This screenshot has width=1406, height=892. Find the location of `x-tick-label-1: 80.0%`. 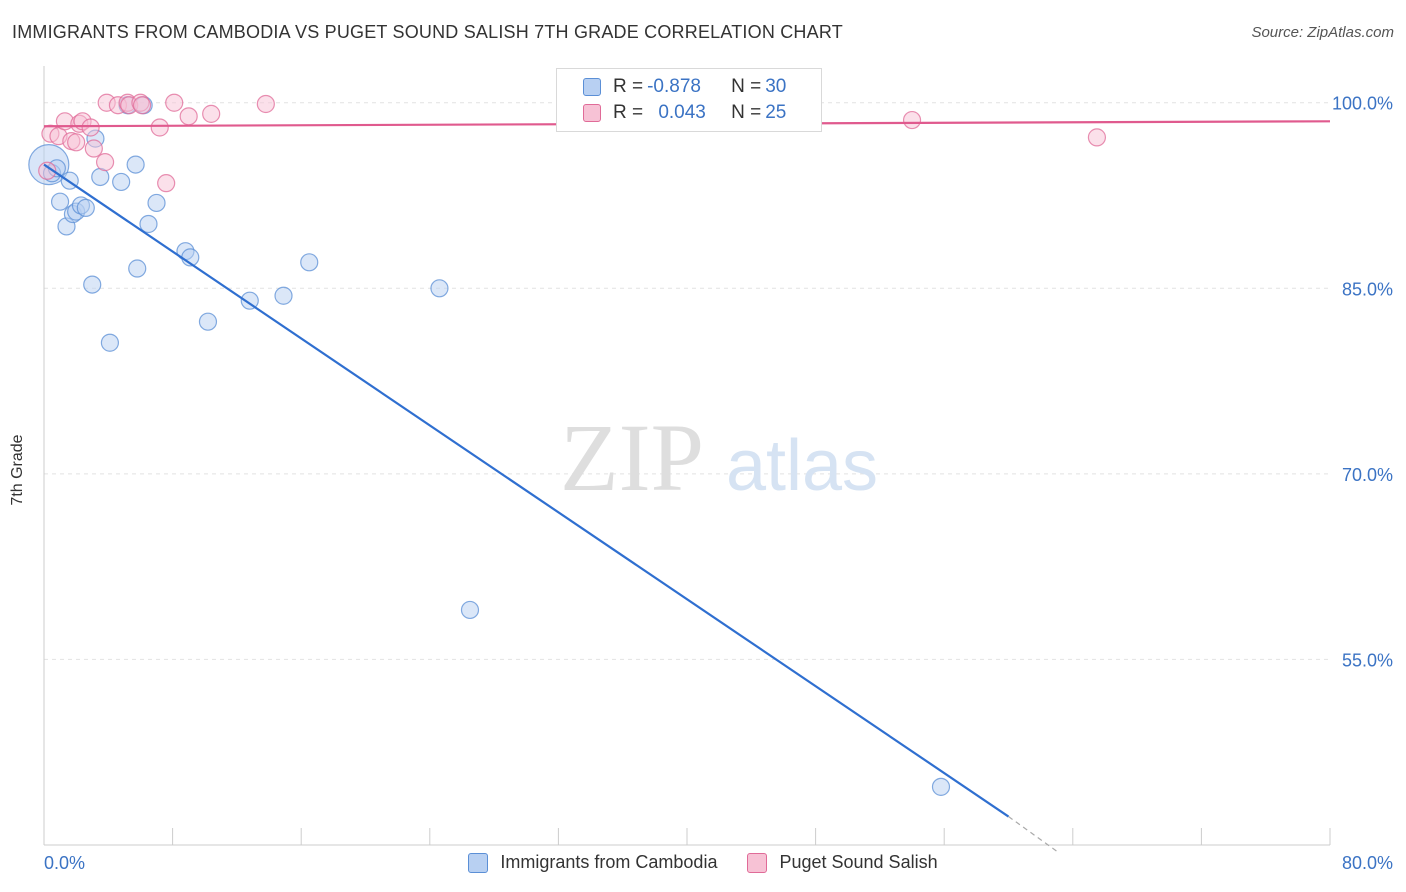

x-tick-label-1: 80.0% is located at coordinates (1367, 863).